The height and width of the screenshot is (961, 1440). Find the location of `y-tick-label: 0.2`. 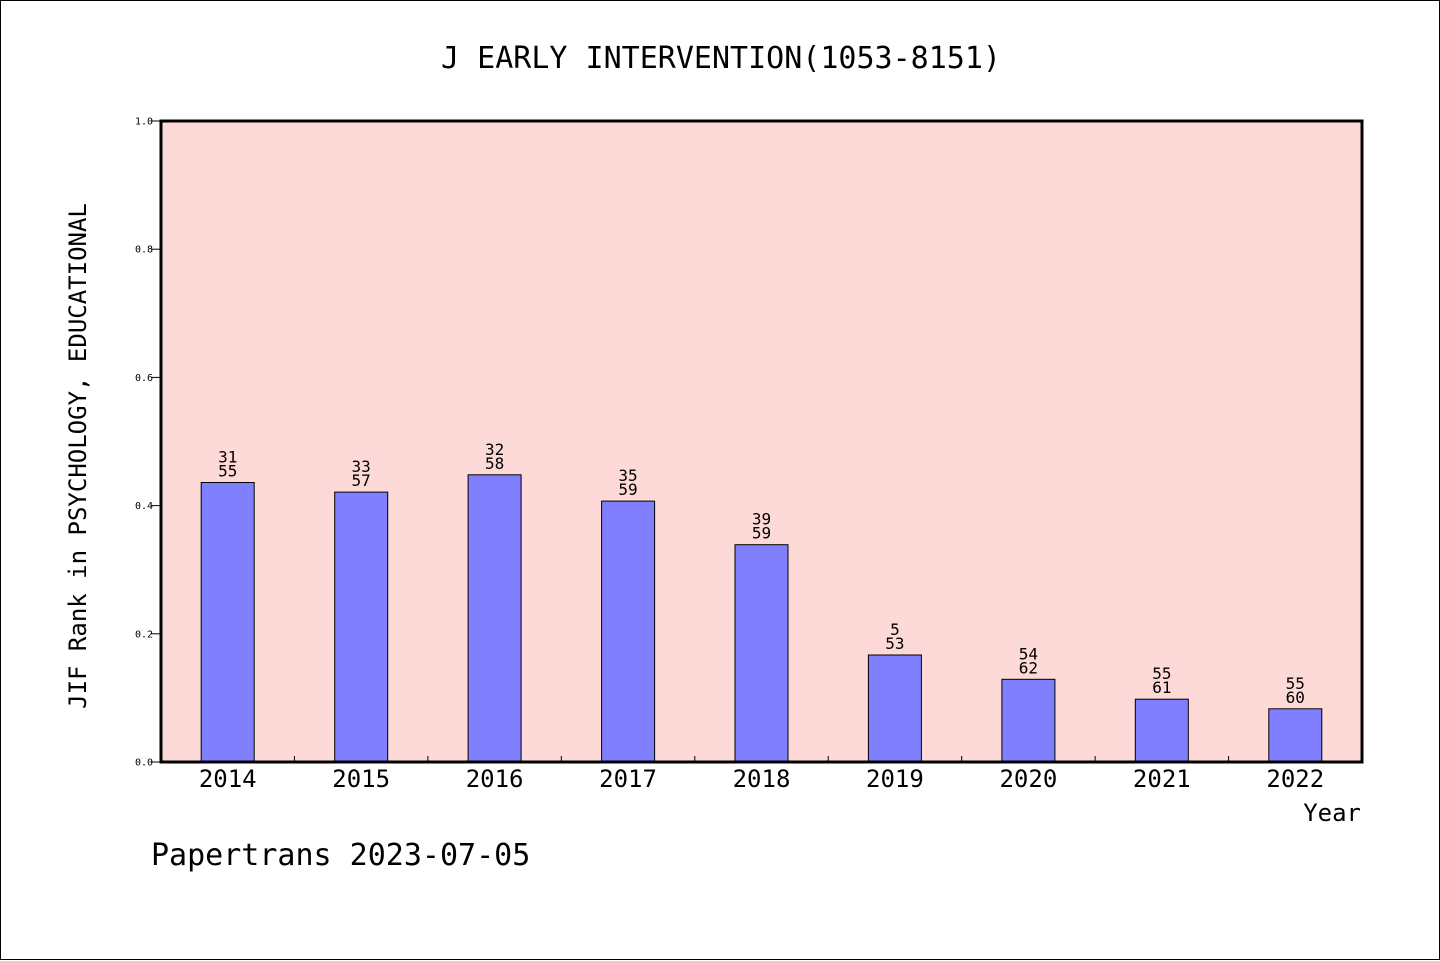

y-tick-label: 0.2 is located at coordinates (144, 634).